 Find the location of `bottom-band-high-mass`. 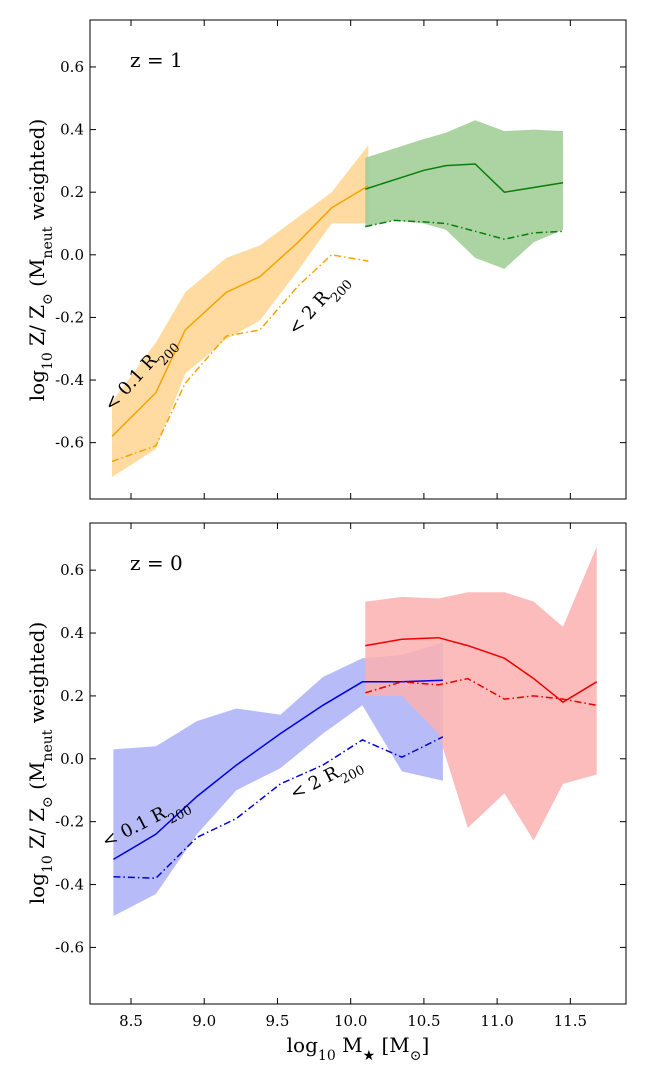

bottom-band-high-mass is located at coordinates (481, 693).